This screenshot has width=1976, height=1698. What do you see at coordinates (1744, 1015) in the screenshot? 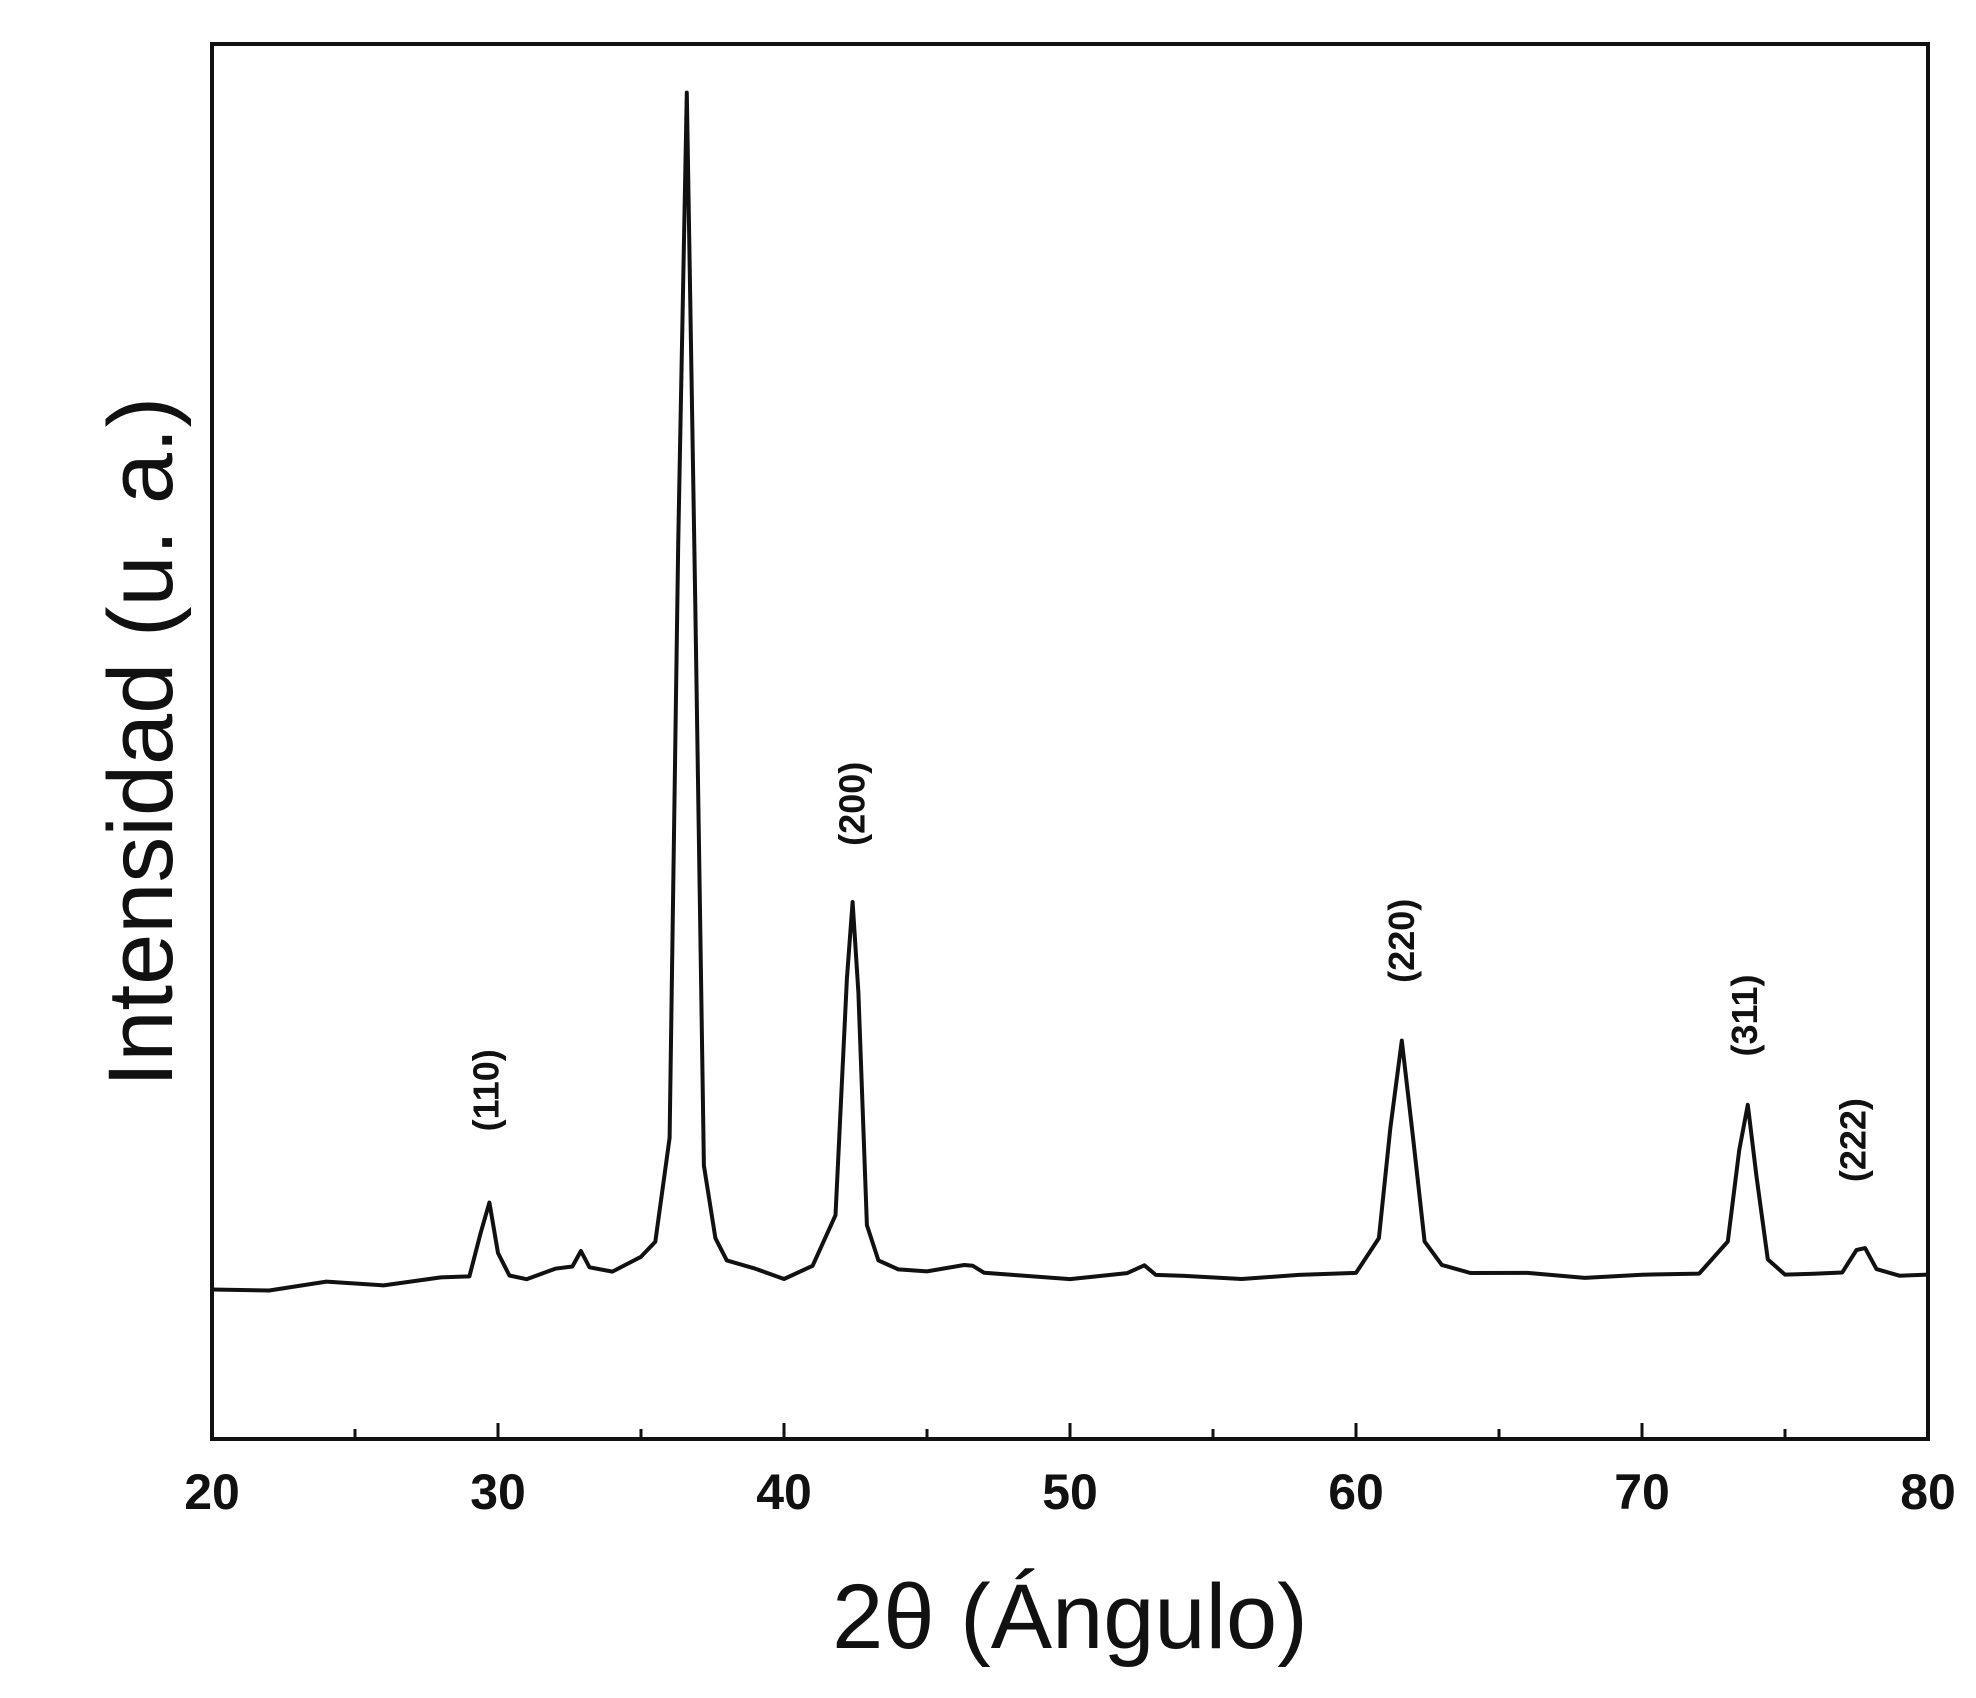
I see `peak-label: (311)` at bounding box center [1744, 1015].